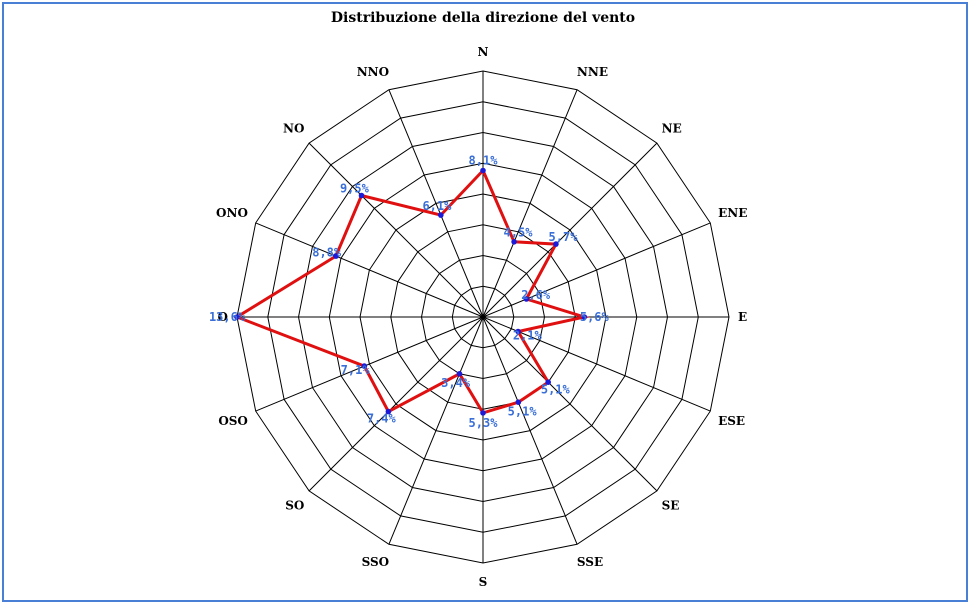 The height and width of the screenshot is (604, 970). What do you see at coordinates (293, 128) in the screenshot?
I see `direction-label: NO` at bounding box center [293, 128].